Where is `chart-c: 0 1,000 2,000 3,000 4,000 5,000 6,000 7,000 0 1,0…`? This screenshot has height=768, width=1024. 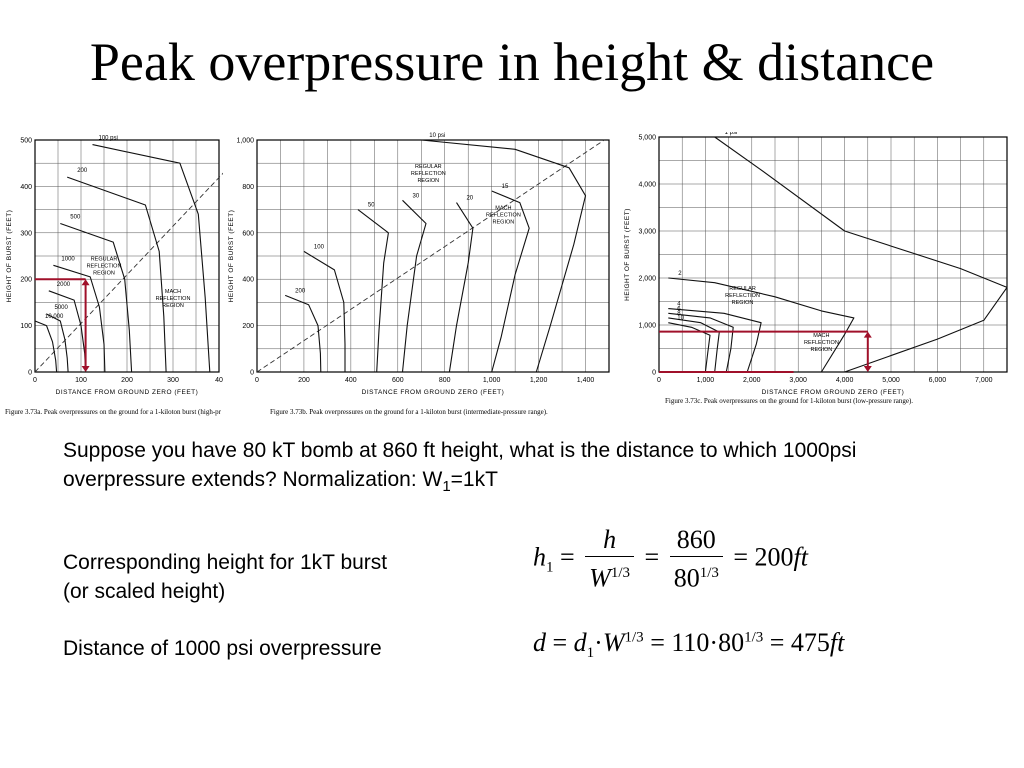 chart-c: 0 1,000 2,000 3,000 4,000 5,000 6,000 7,000 0 1,0… is located at coordinates (816, 264).